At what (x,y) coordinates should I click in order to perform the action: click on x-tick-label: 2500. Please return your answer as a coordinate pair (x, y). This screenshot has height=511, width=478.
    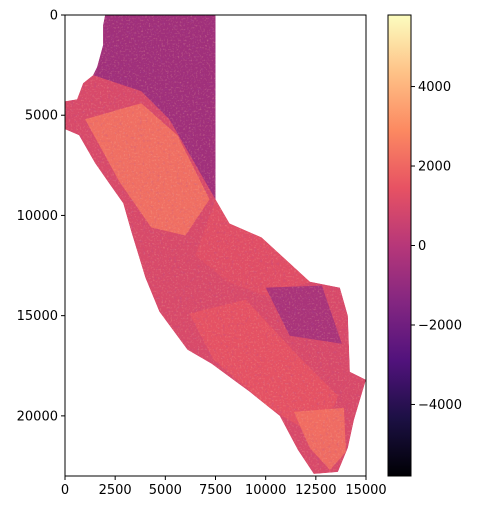
    Looking at the image, I should click on (115, 490).